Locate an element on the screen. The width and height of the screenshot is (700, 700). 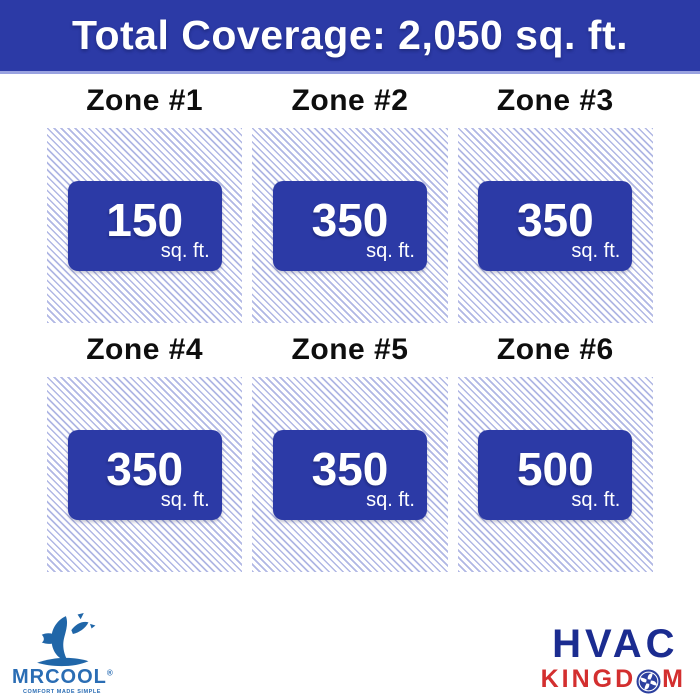
zone-coverage-area: 150 sq. ft. is located at coordinates (145, 225).